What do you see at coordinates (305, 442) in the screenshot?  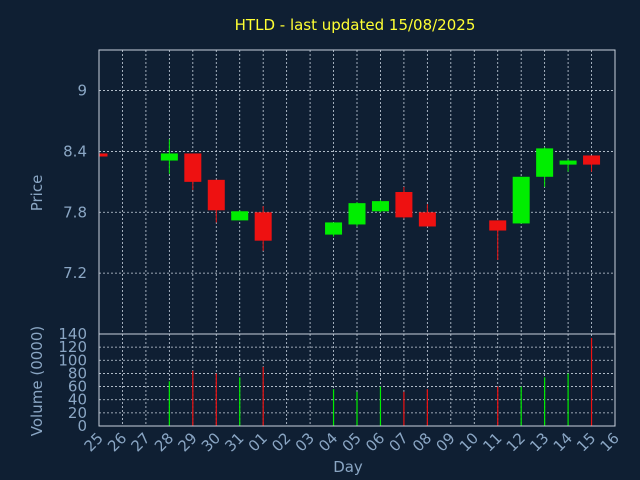 I see `x-tick-label: 03` at bounding box center [305, 442].